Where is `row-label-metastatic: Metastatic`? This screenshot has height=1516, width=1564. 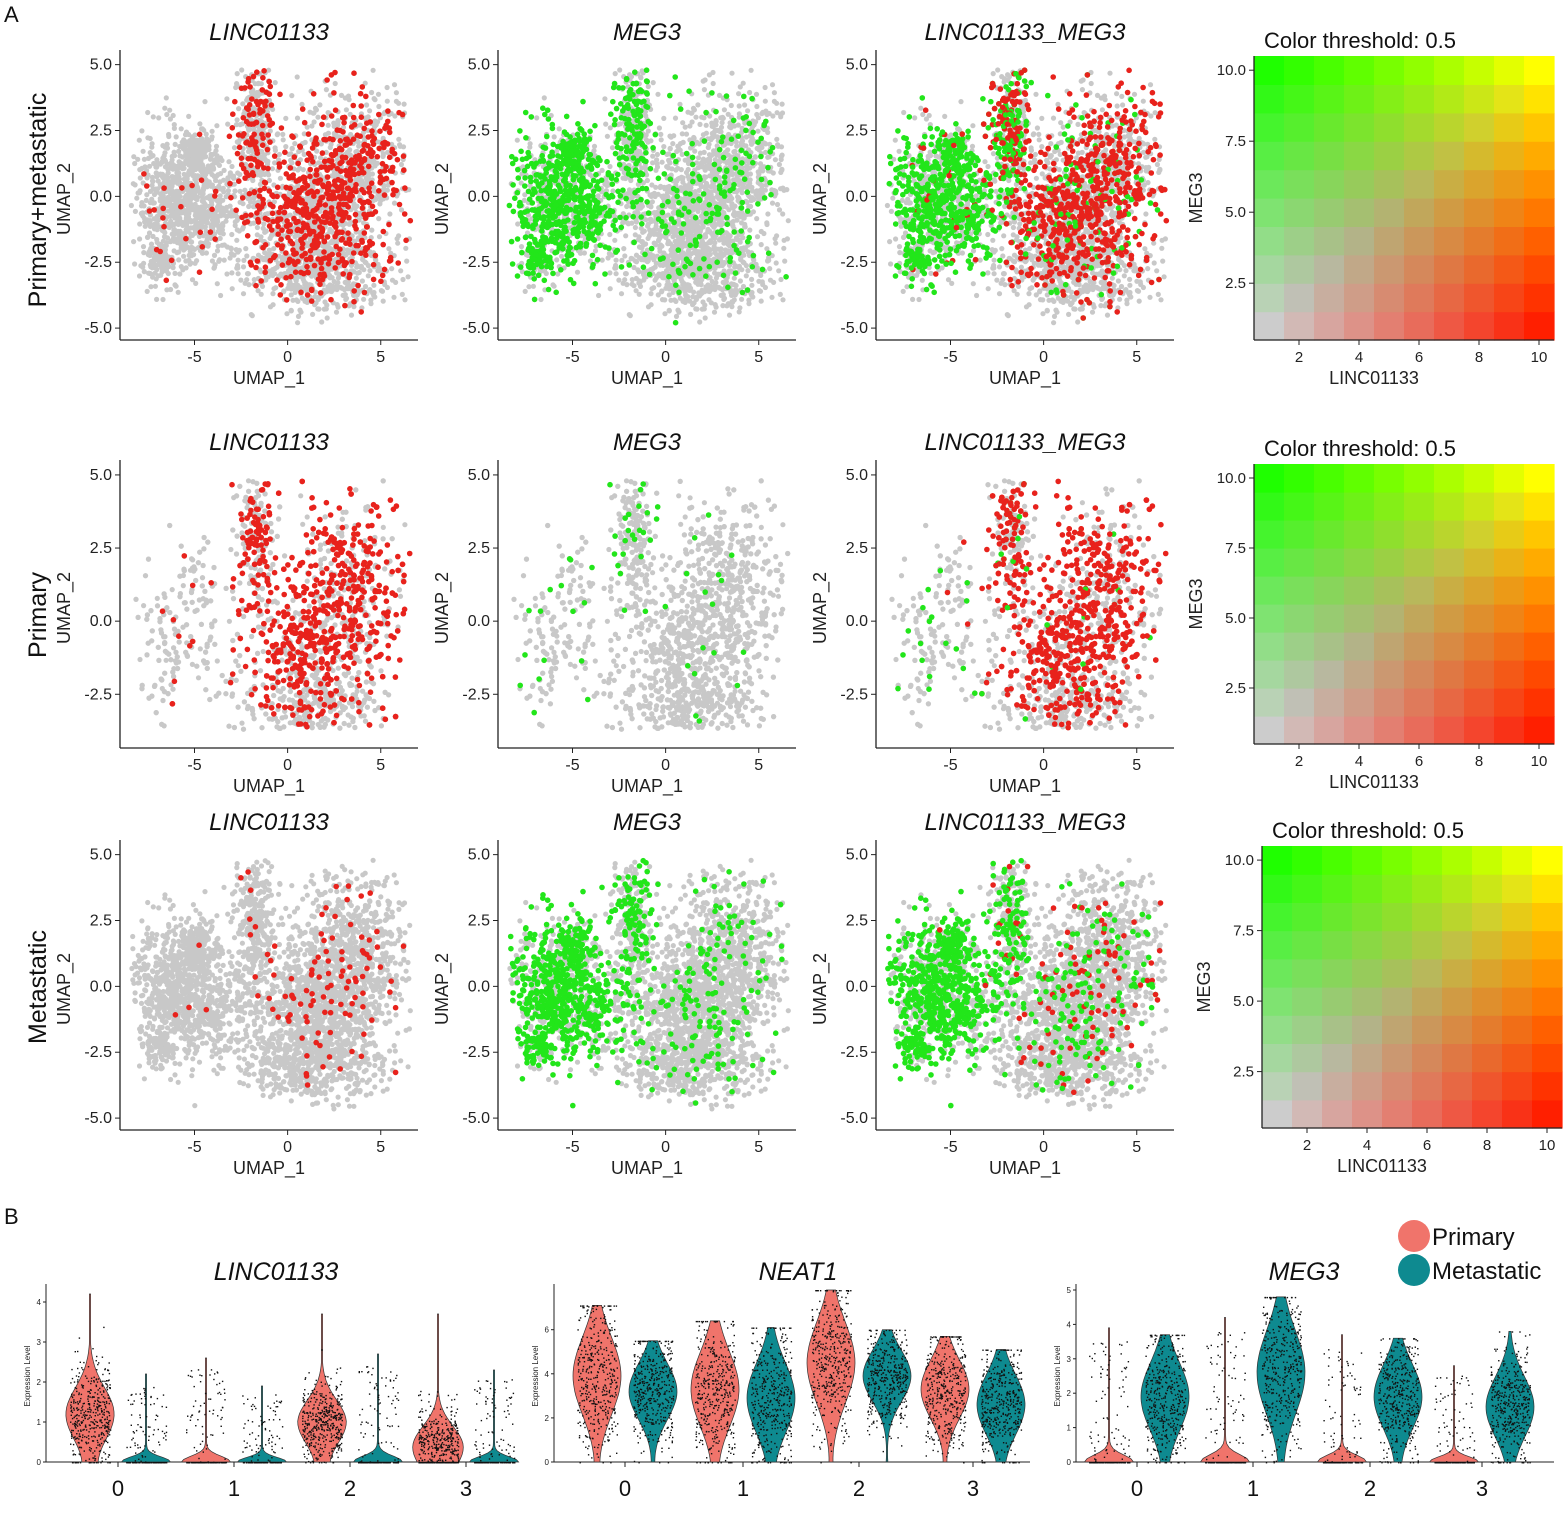
row-label-metastatic: Metastatic is located at coordinates (38, 987).